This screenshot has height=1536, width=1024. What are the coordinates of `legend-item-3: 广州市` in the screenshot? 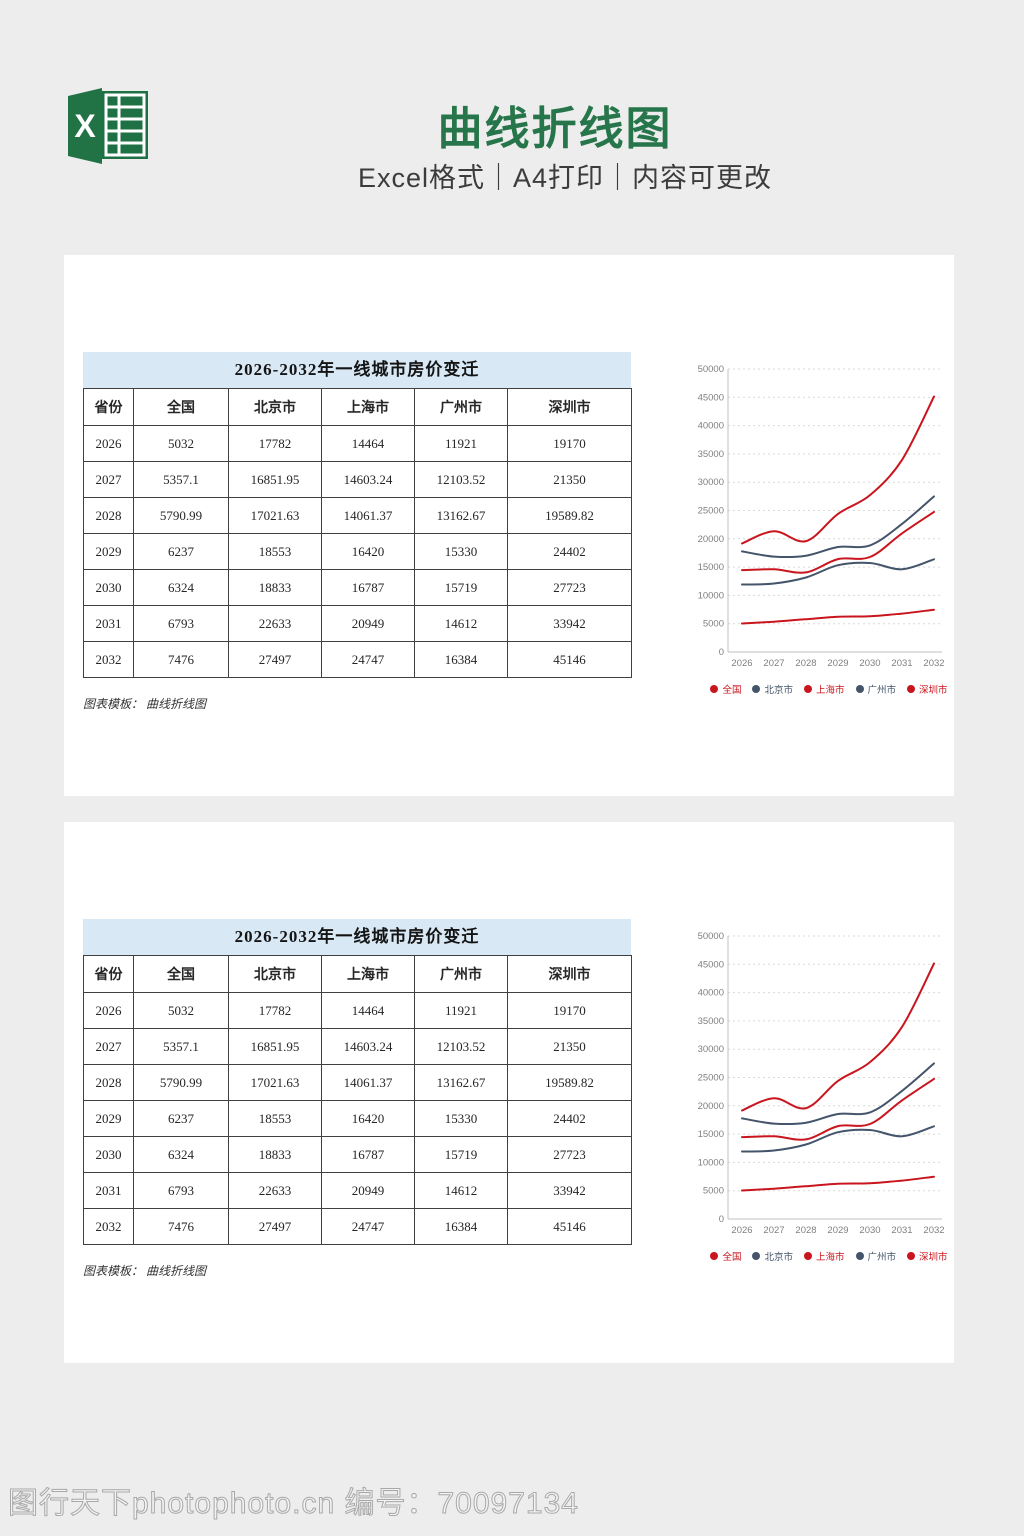 It's located at (875, 1256).